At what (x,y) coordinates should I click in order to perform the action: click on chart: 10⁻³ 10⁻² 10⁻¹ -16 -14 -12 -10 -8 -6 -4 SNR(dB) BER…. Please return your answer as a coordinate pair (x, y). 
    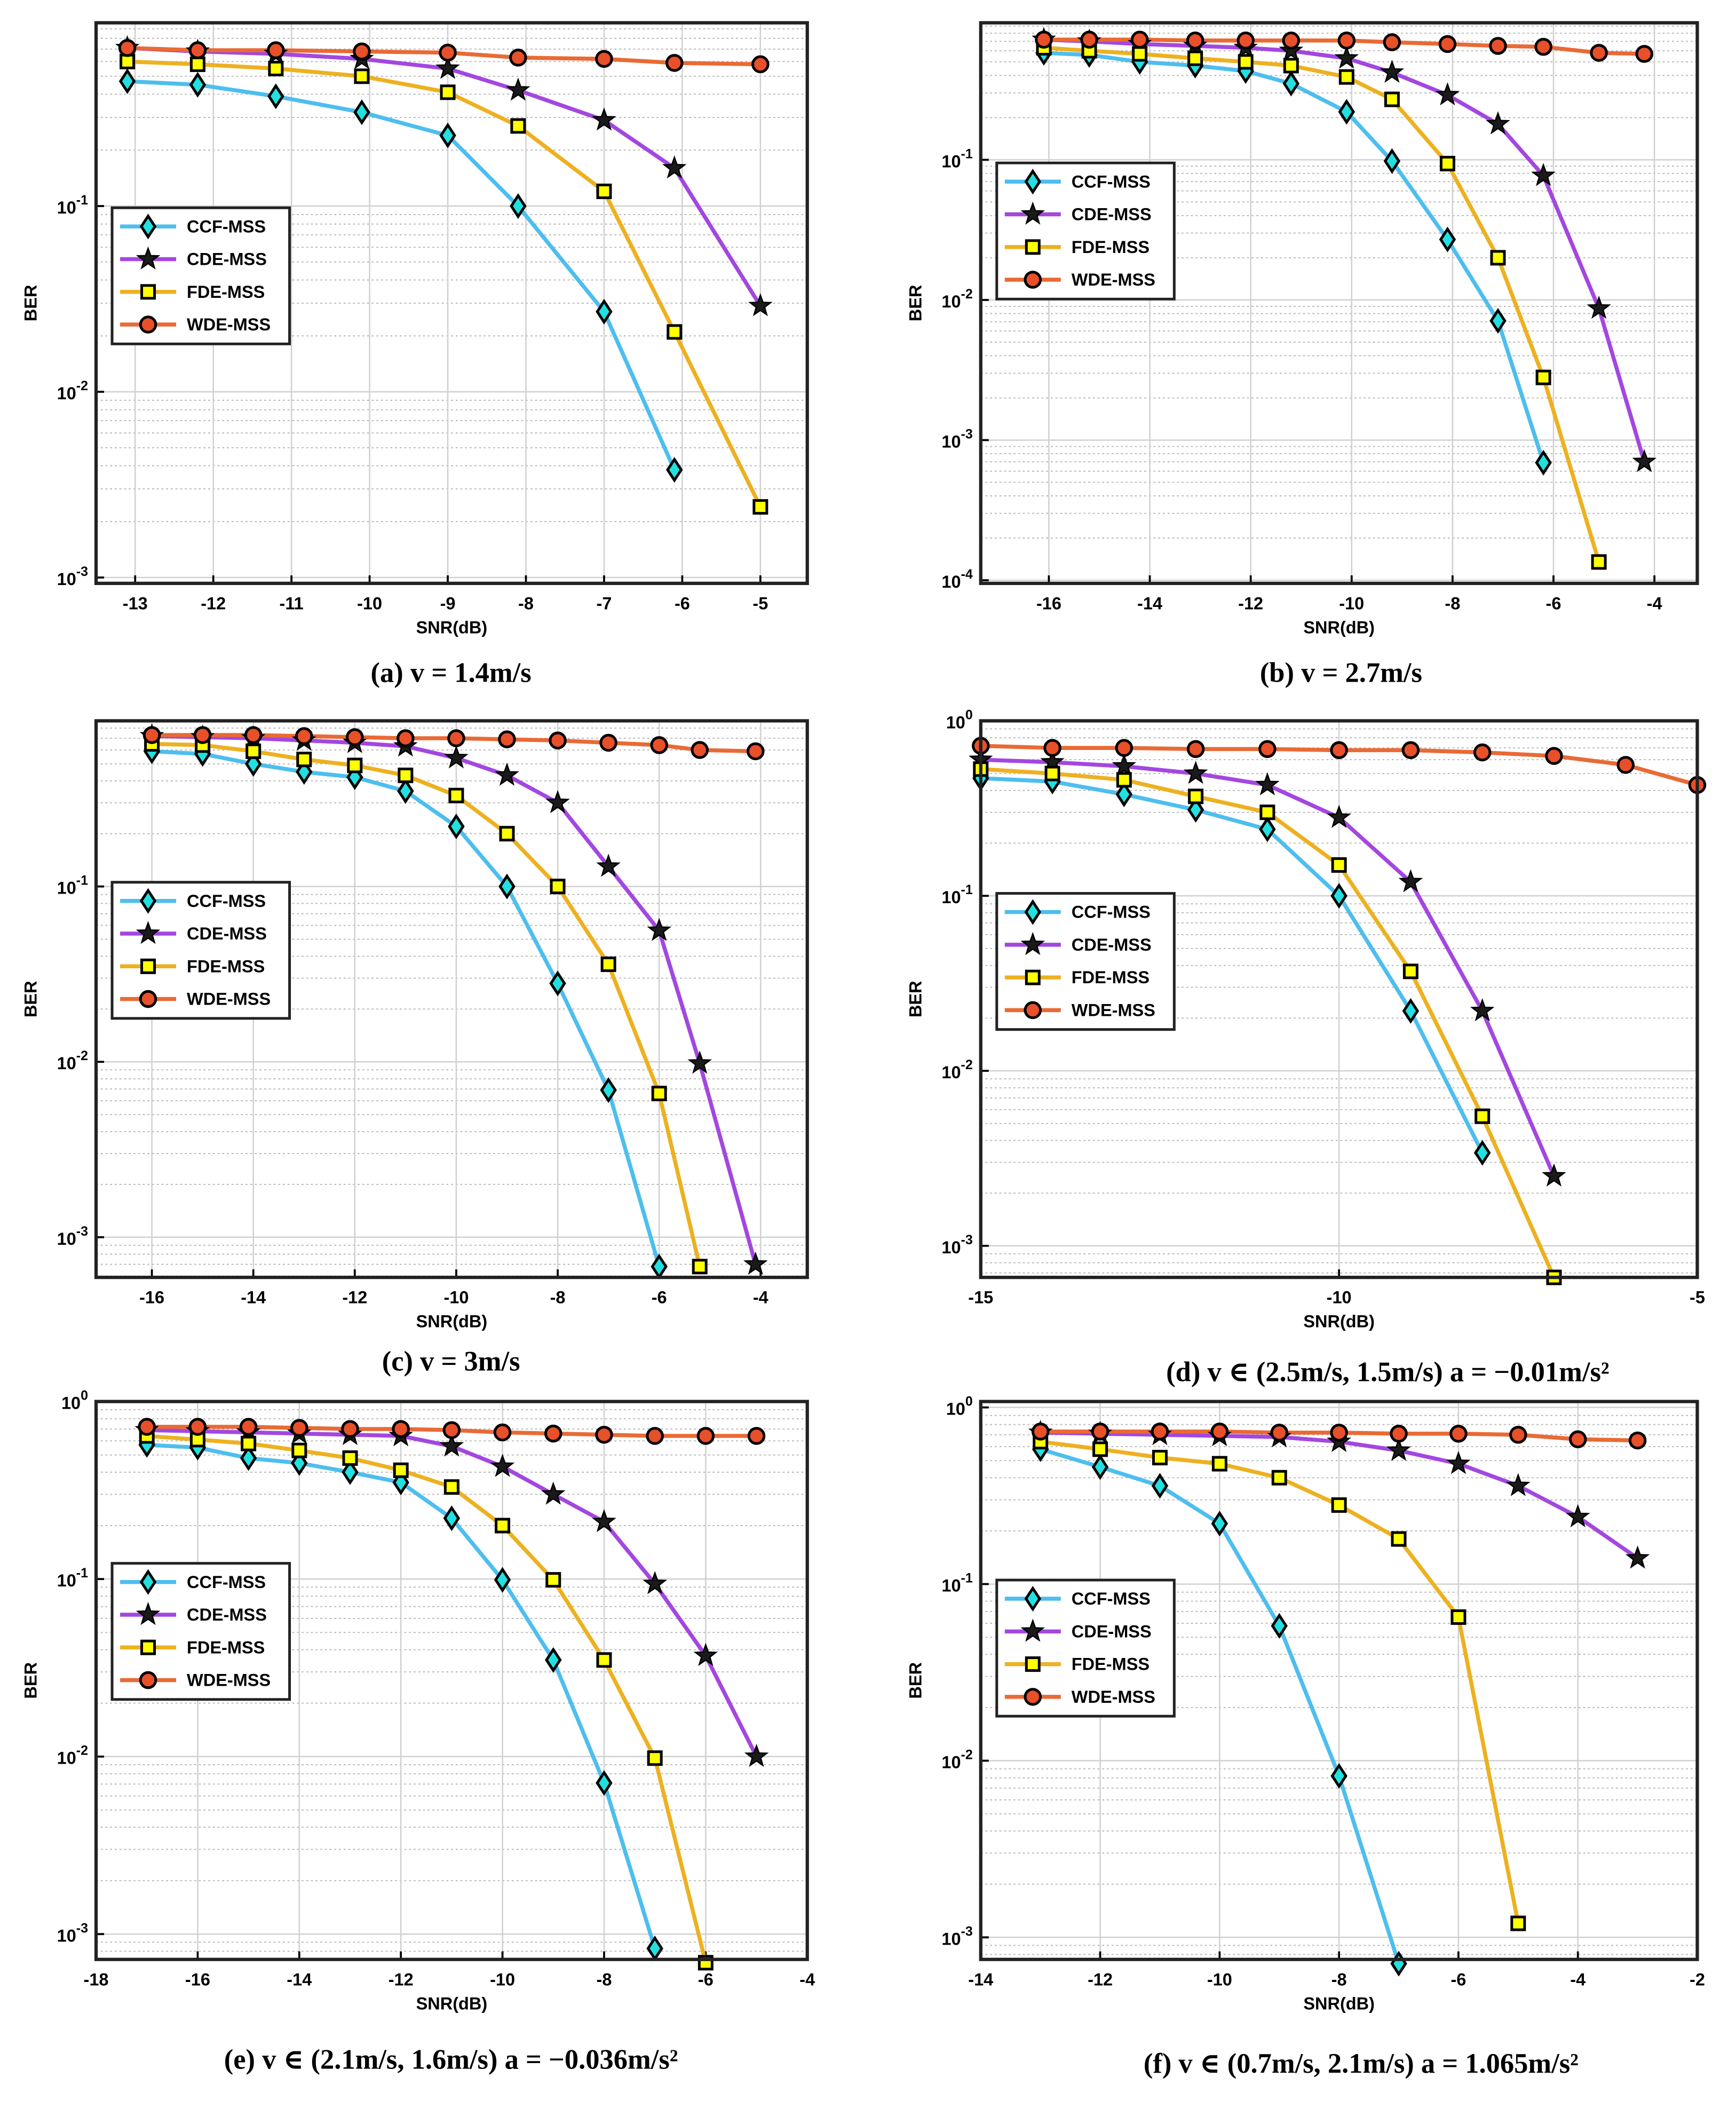
    Looking at the image, I should click on (415, 1048).